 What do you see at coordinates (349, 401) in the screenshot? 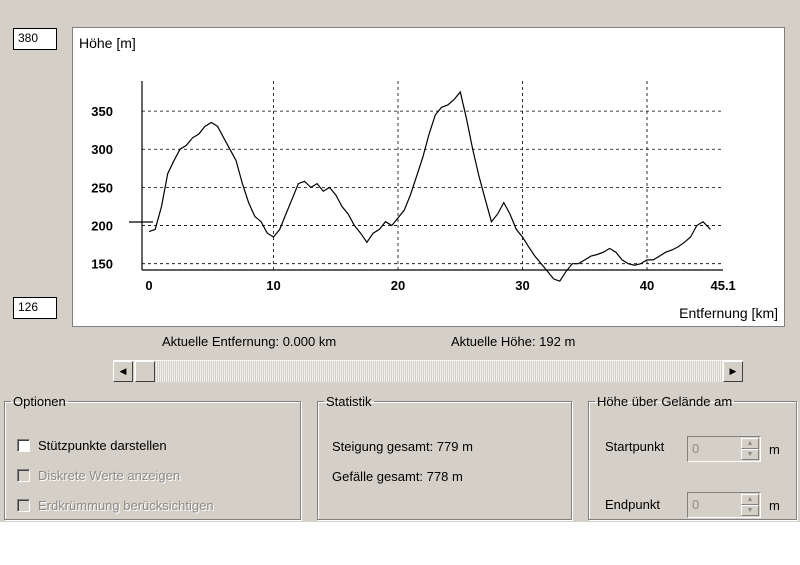
I see `statistik-legend: Statistik` at bounding box center [349, 401].